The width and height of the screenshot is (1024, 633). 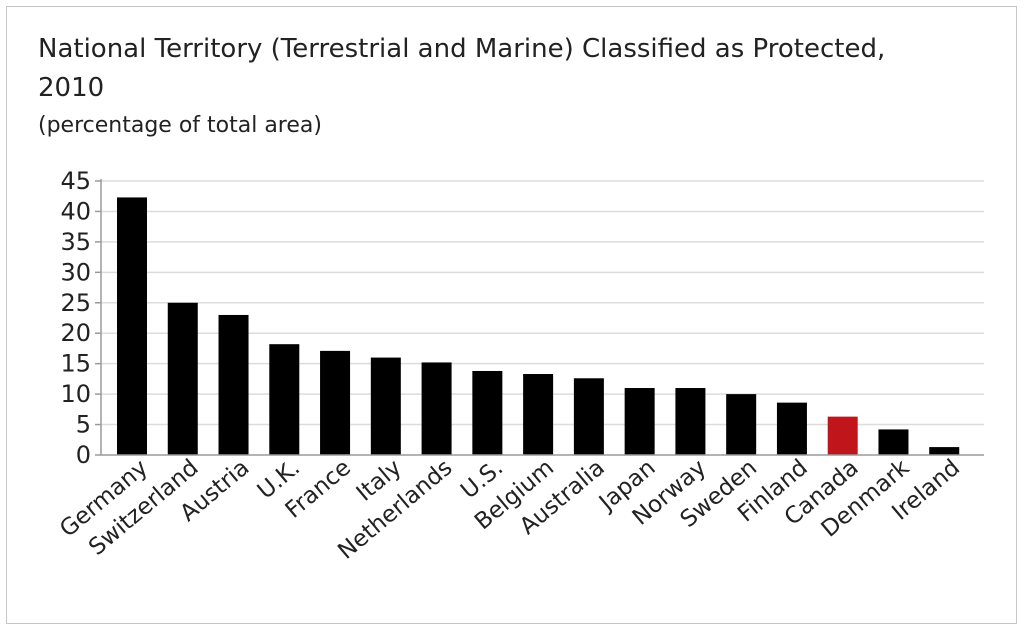 What do you see at coordinates (75, 333) in the screenshot?
I see `y-tick-label: 20` at bounding box center [75, 333].